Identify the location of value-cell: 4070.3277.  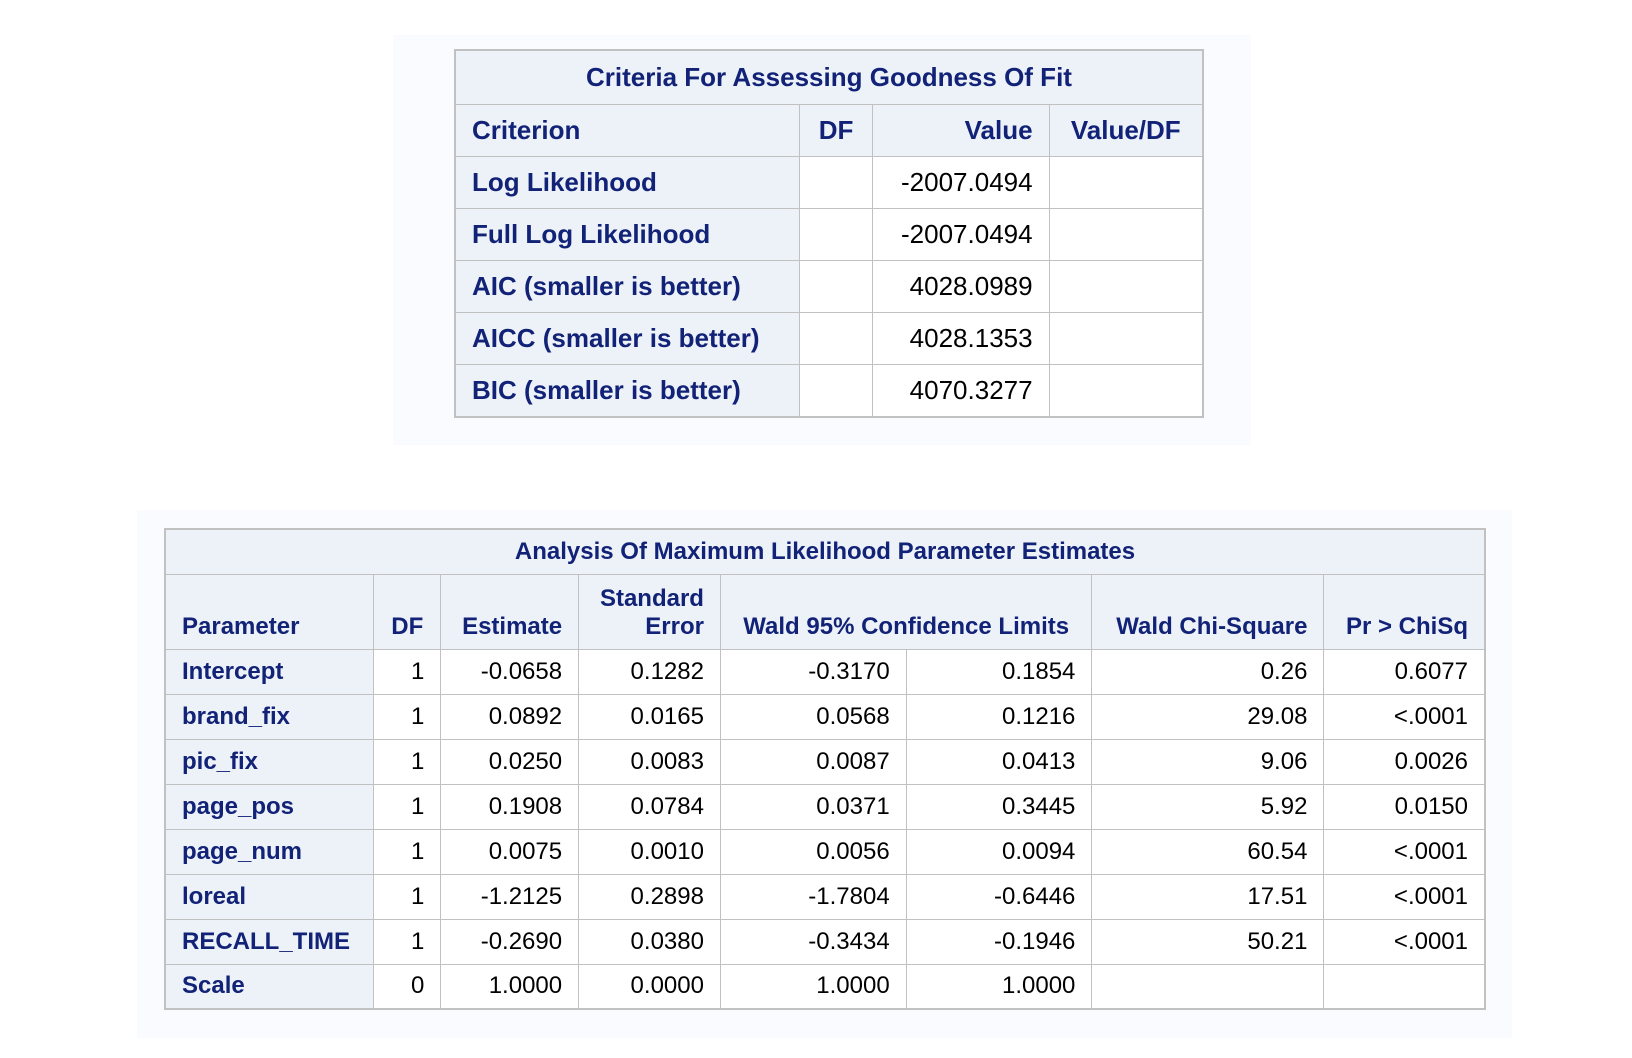
(960, 390).